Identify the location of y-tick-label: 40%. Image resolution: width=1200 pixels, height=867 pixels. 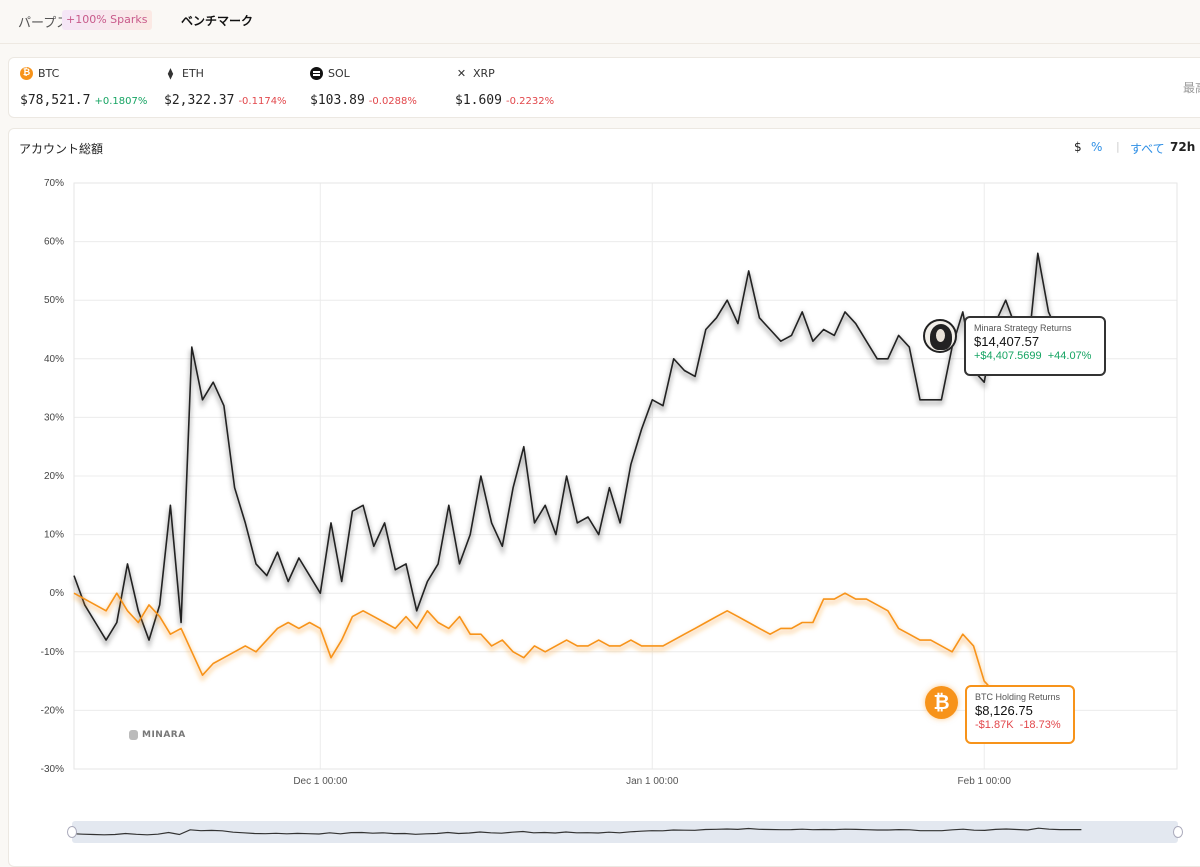
(54, 359).